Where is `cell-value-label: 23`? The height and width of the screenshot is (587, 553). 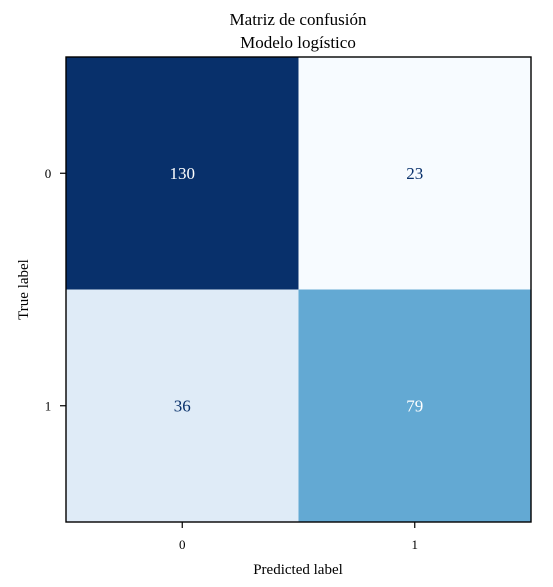 cell-value-label: 23 is located at coordinates (414, 173).